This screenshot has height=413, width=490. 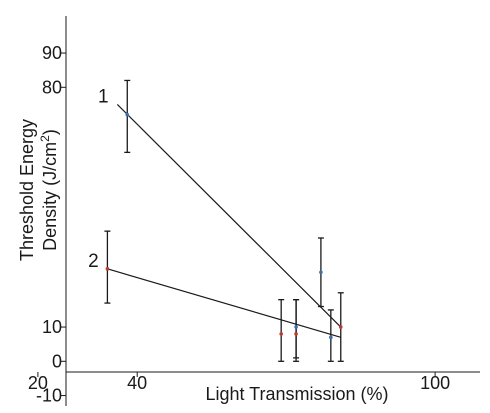 What do you see at coordinates (98, 178) in the screenshot?
I see `series-labels: 12` at bounding box center [98, 178].